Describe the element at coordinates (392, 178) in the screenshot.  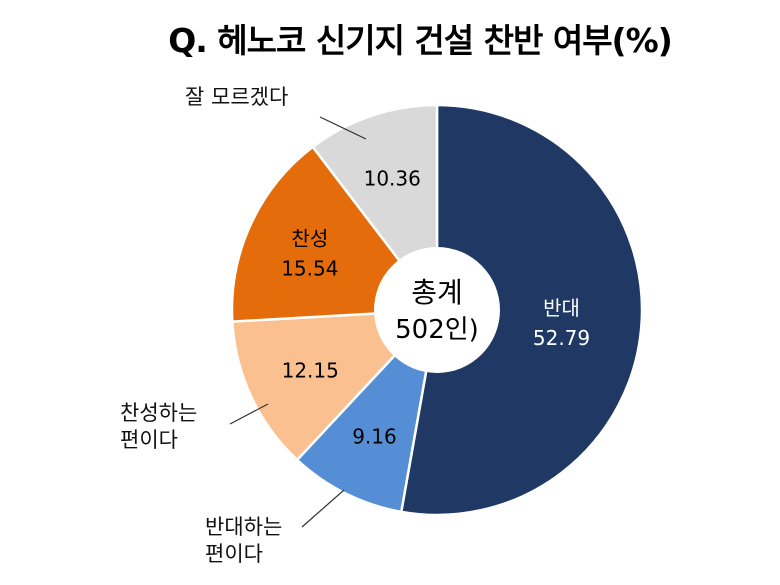
I see `slice-5-value-label: 10.36` at that location.